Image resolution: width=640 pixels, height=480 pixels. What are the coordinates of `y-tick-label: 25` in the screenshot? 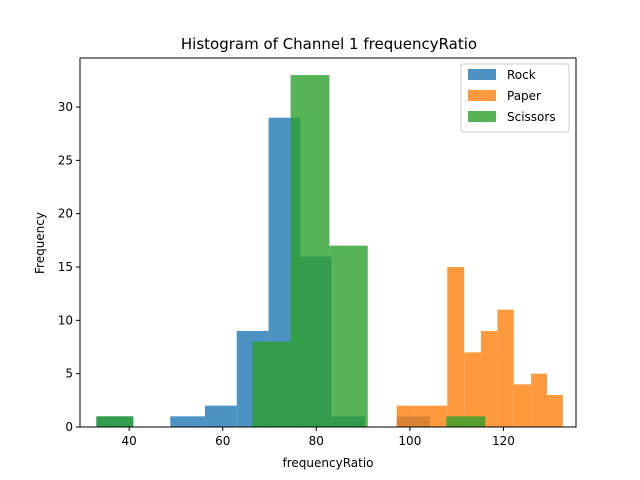 It's located at (65, 160).